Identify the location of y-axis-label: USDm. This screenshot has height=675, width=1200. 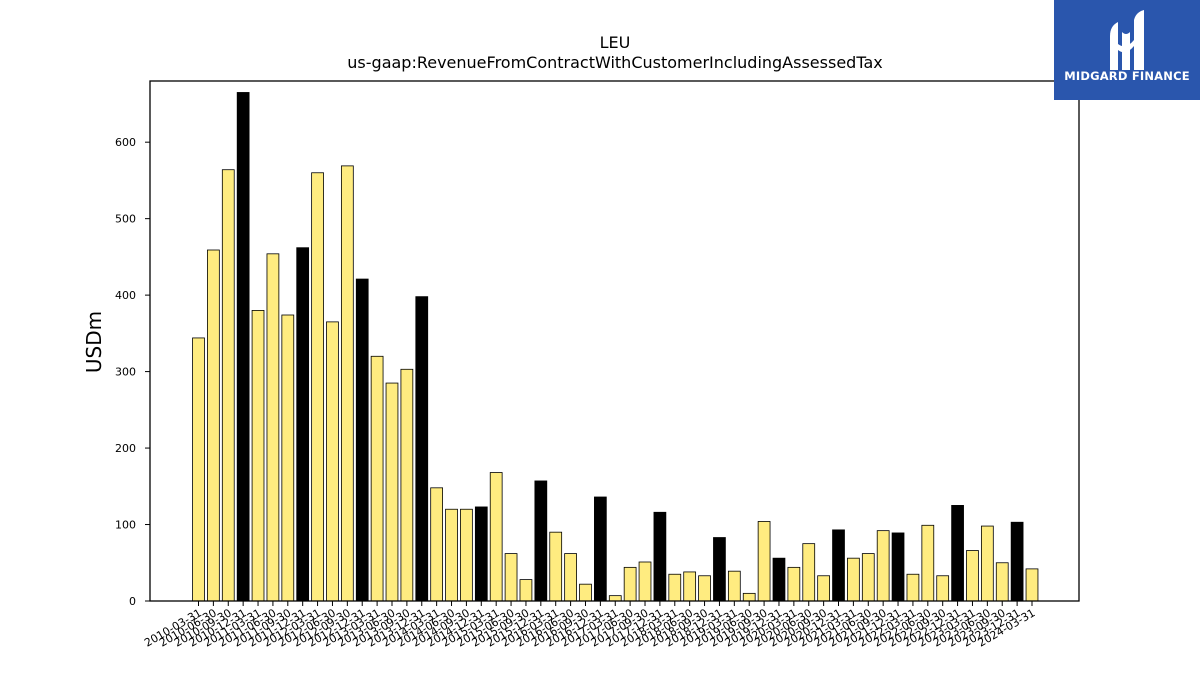
(94, 342).